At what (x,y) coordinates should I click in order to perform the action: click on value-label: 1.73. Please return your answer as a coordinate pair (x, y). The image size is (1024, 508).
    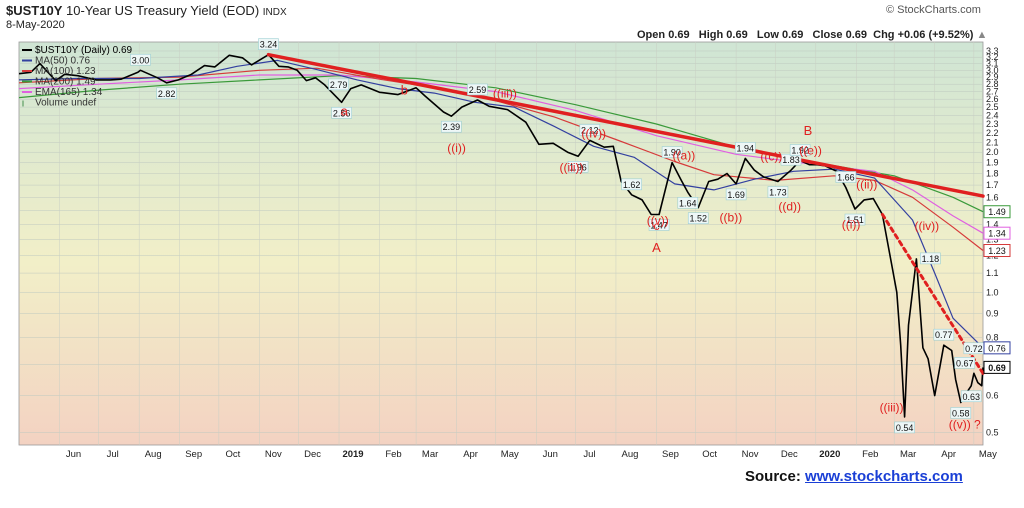
    Looking at the image, I should click on (778, 193).